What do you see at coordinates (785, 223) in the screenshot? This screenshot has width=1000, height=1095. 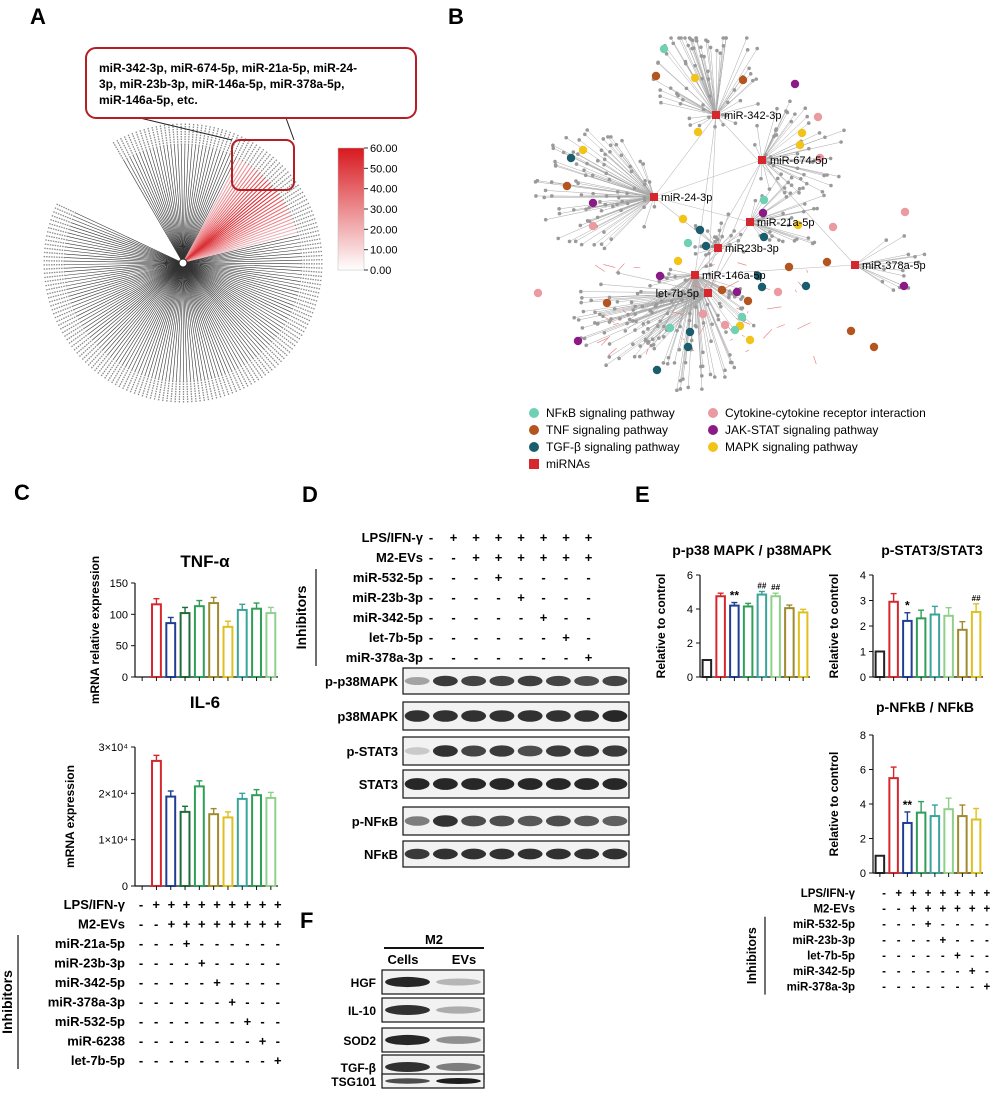 I see `mirna-label: miR-21a-5p` at bounding box center [785, 223].